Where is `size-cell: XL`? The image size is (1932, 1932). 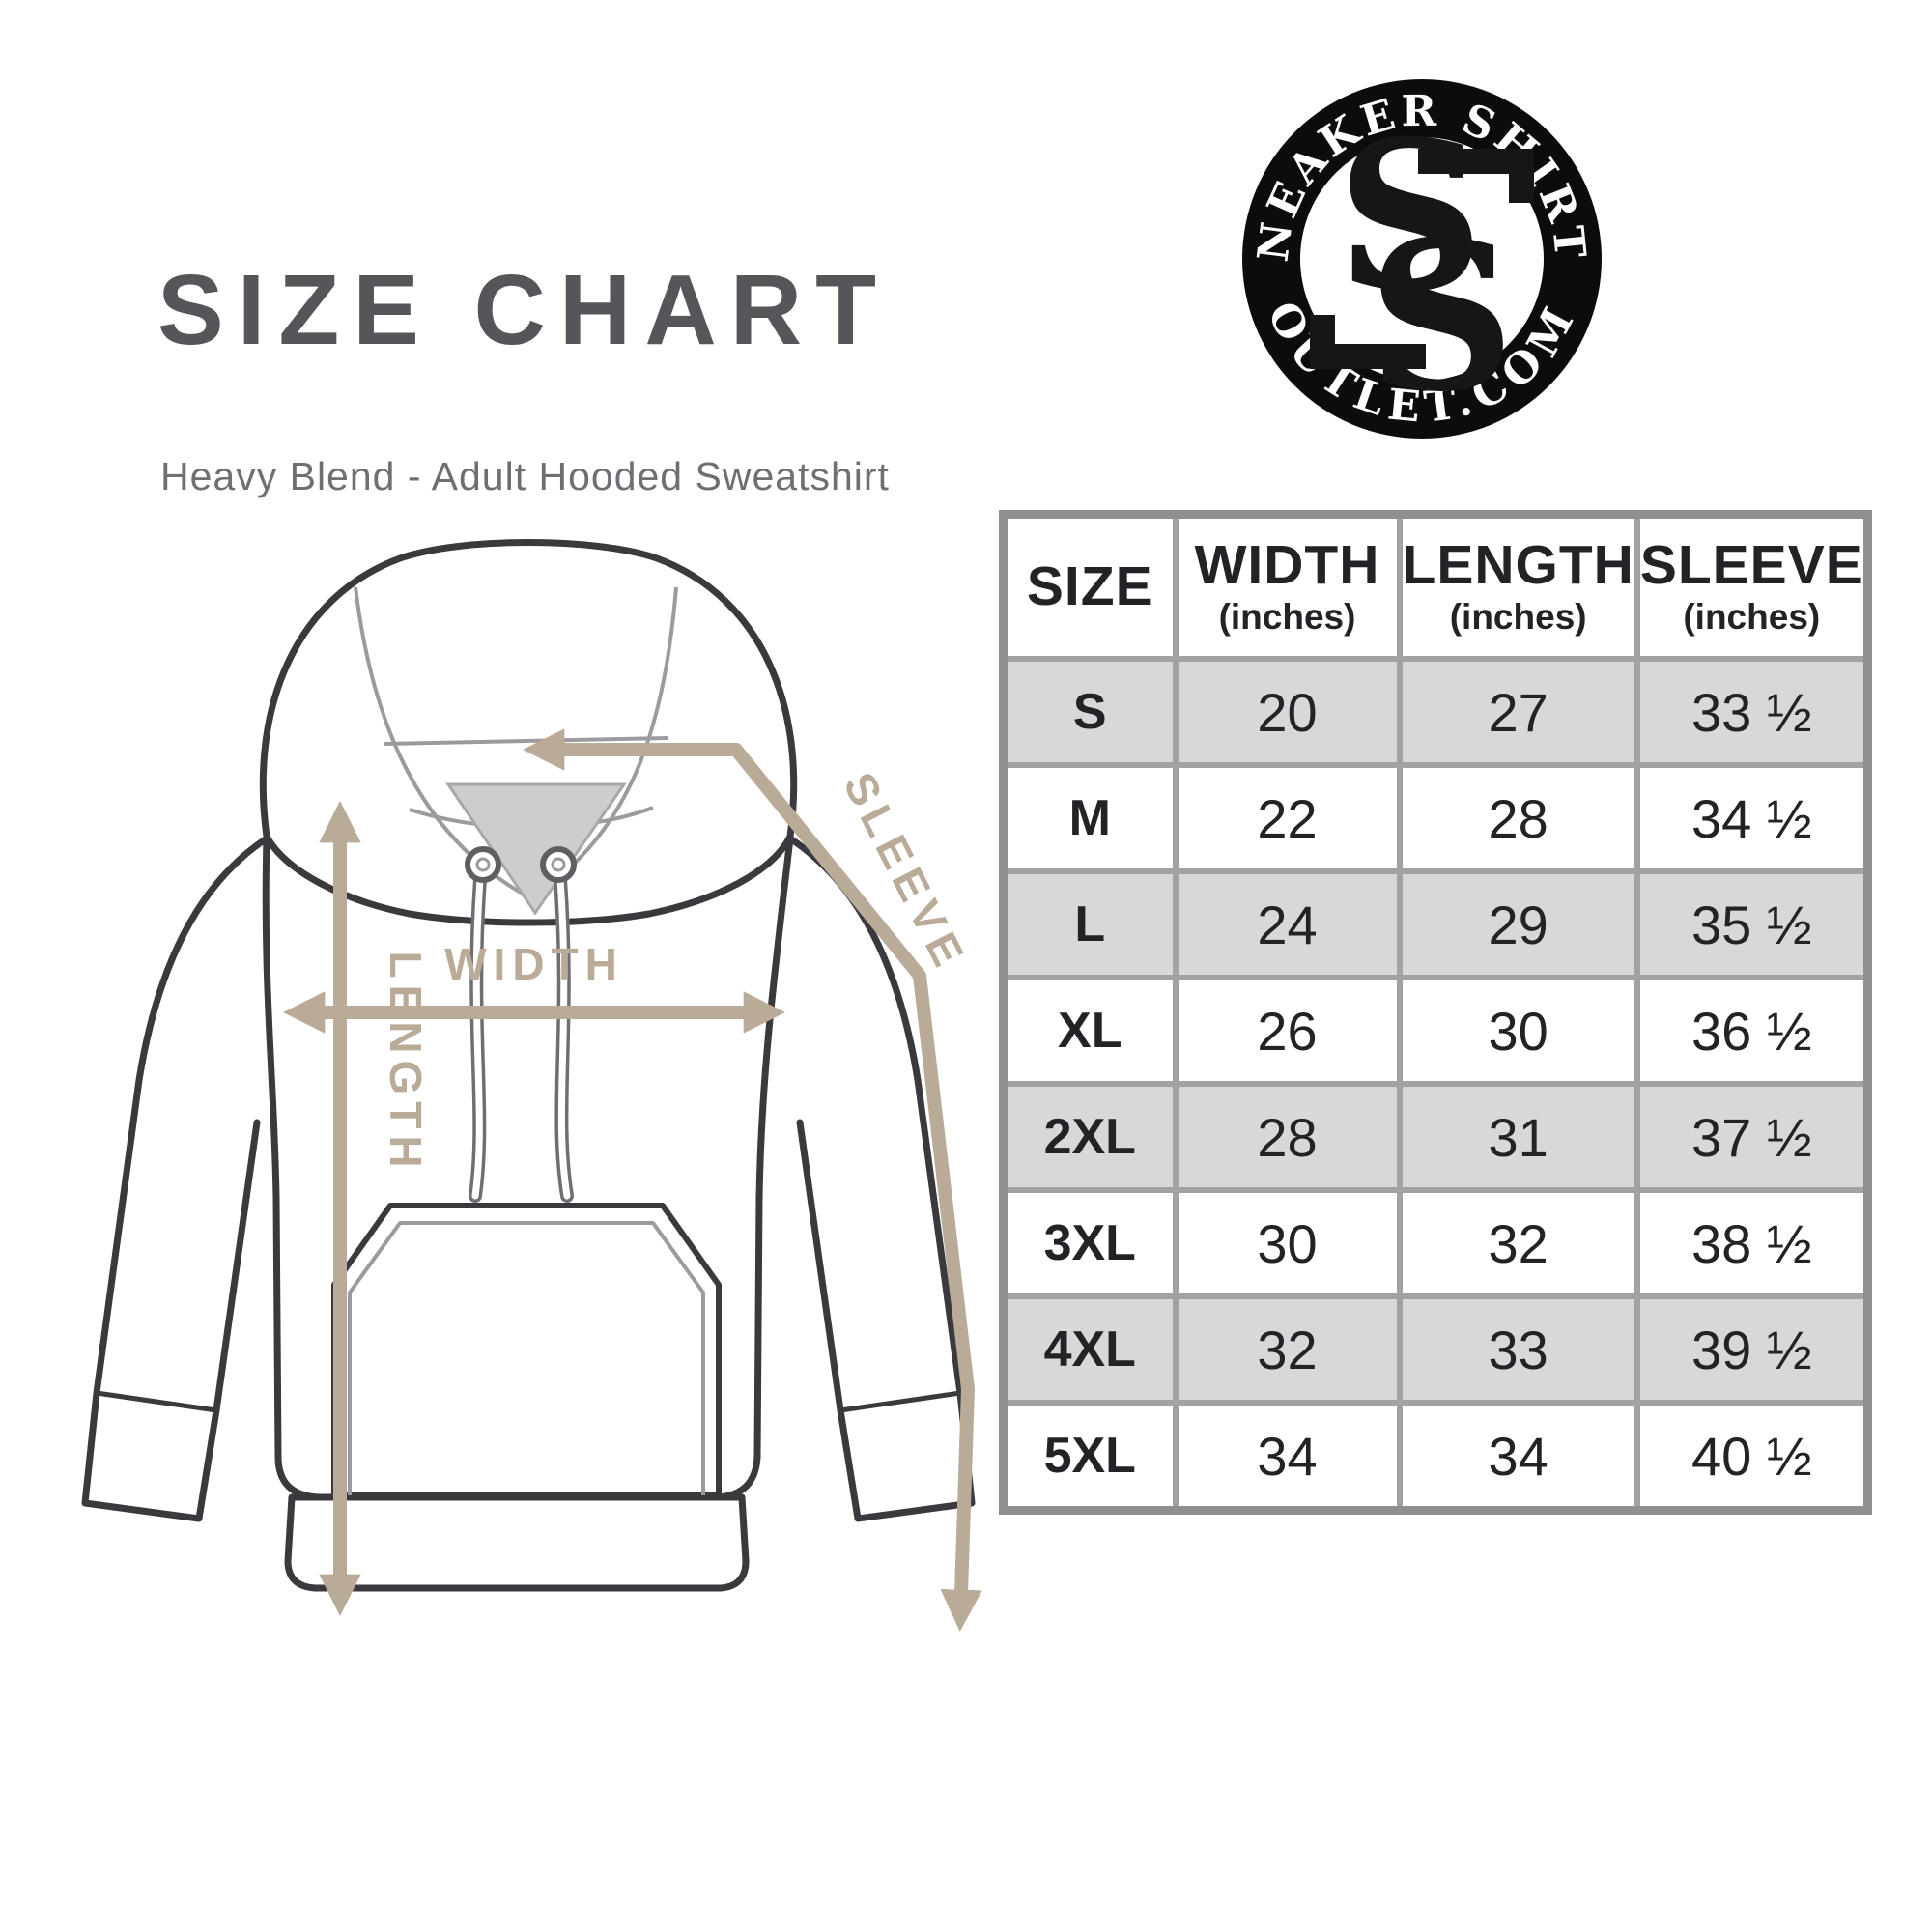 size-cell: XL is located at coordinates (1089, 1031).